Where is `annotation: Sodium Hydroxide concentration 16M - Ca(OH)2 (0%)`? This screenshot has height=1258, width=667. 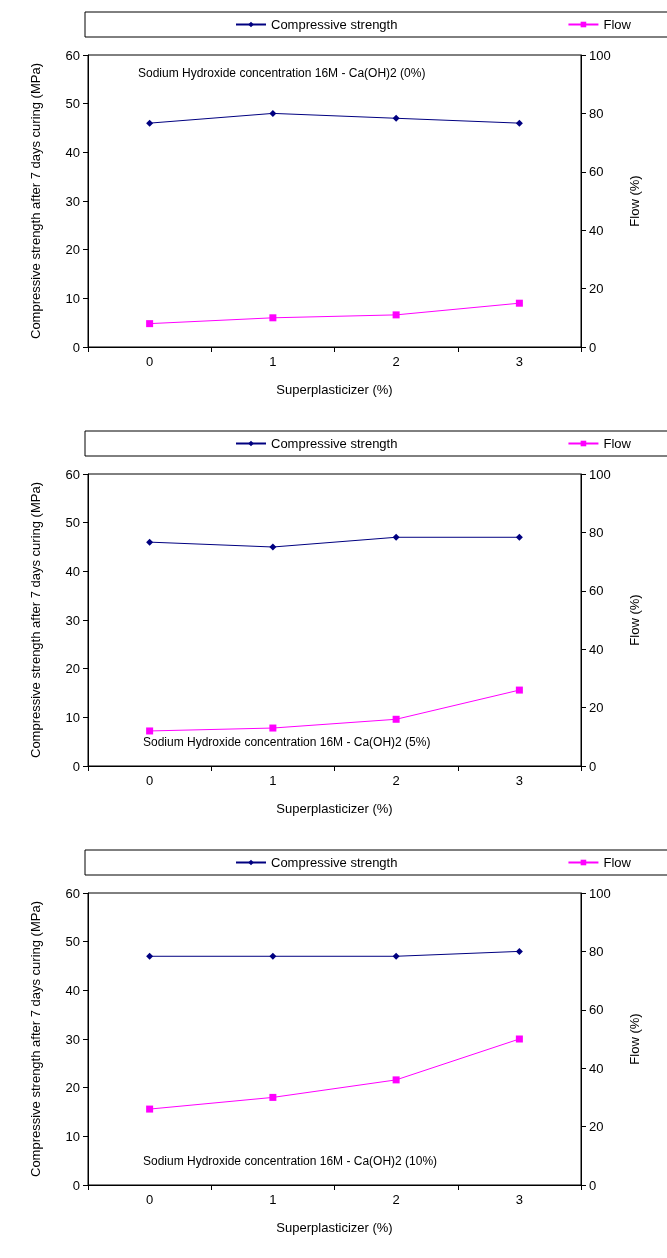
annotation: Sodium Hydroxide concentration 16M - Ca(OH)2 (0%) is located at coordinates (282, 73).